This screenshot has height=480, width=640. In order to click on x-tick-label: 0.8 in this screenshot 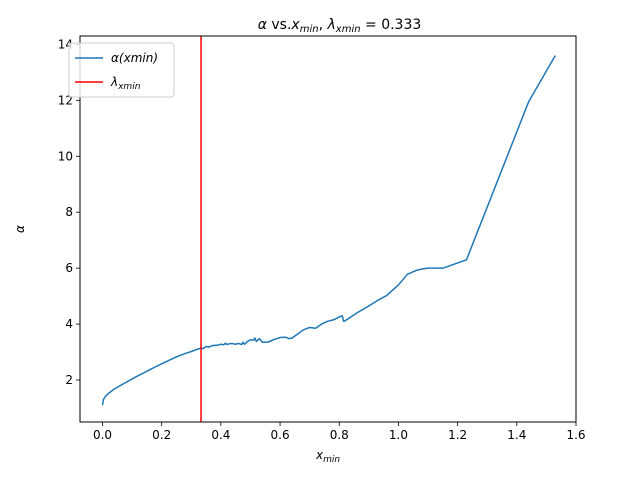, I will do `click(339, 435)`.